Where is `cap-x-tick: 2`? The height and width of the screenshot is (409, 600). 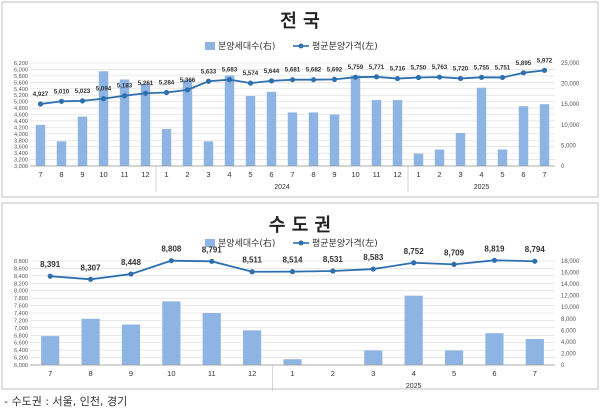
cap-x-tick: 2 is located at coordinates (333, 373).